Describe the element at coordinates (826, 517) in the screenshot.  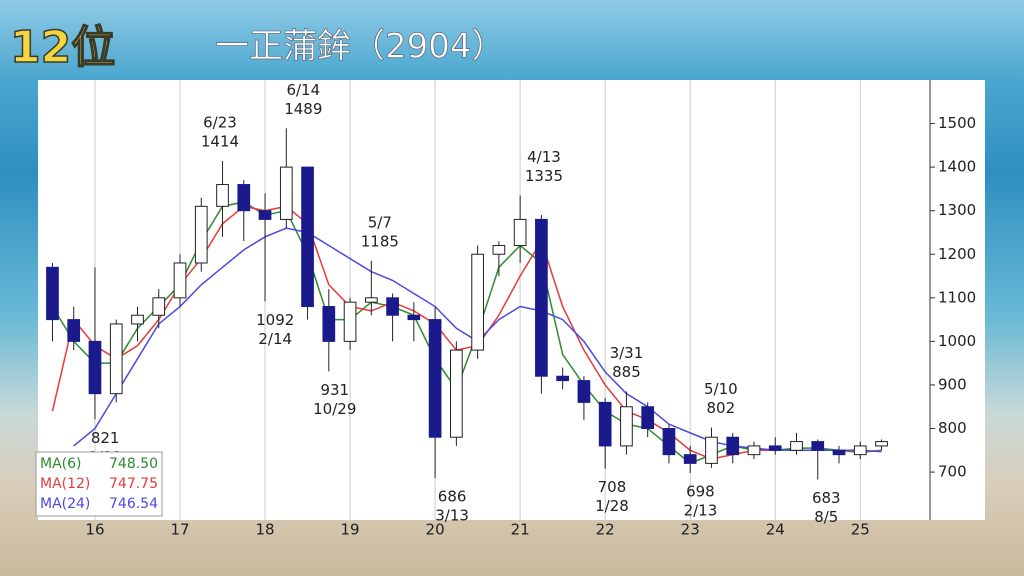
I see `annotation-date: 8/5` at that location.